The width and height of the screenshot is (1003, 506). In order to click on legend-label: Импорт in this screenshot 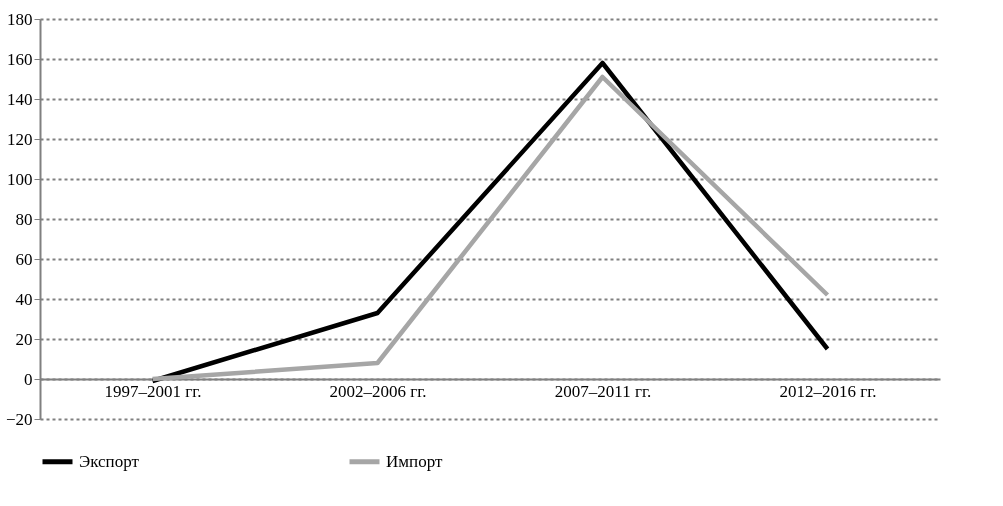, I will do `click(414, 461)`.